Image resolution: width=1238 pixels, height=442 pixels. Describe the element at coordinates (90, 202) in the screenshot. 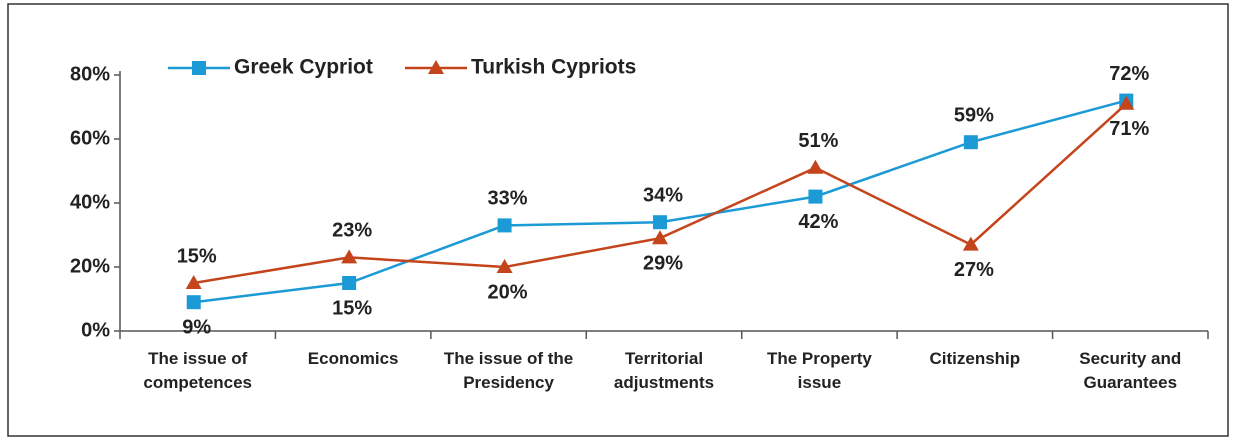

I see `y-tick-label: 40%` at that location.